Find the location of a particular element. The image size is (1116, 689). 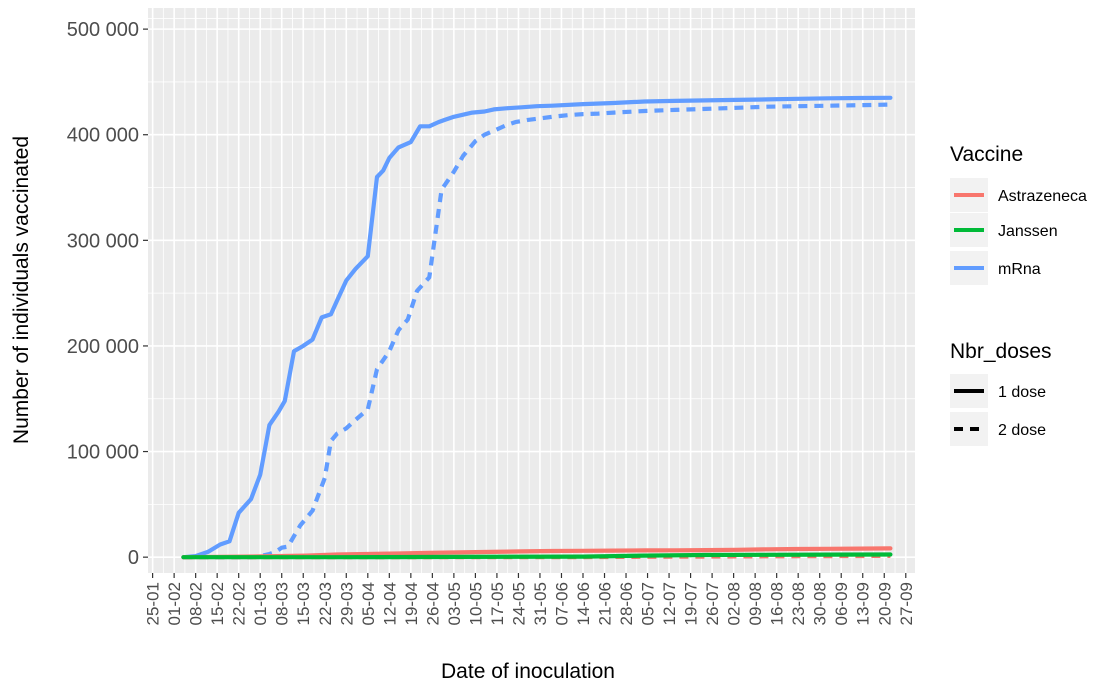

x-tick-label: 02-08 is located at coordinates (734, 603).